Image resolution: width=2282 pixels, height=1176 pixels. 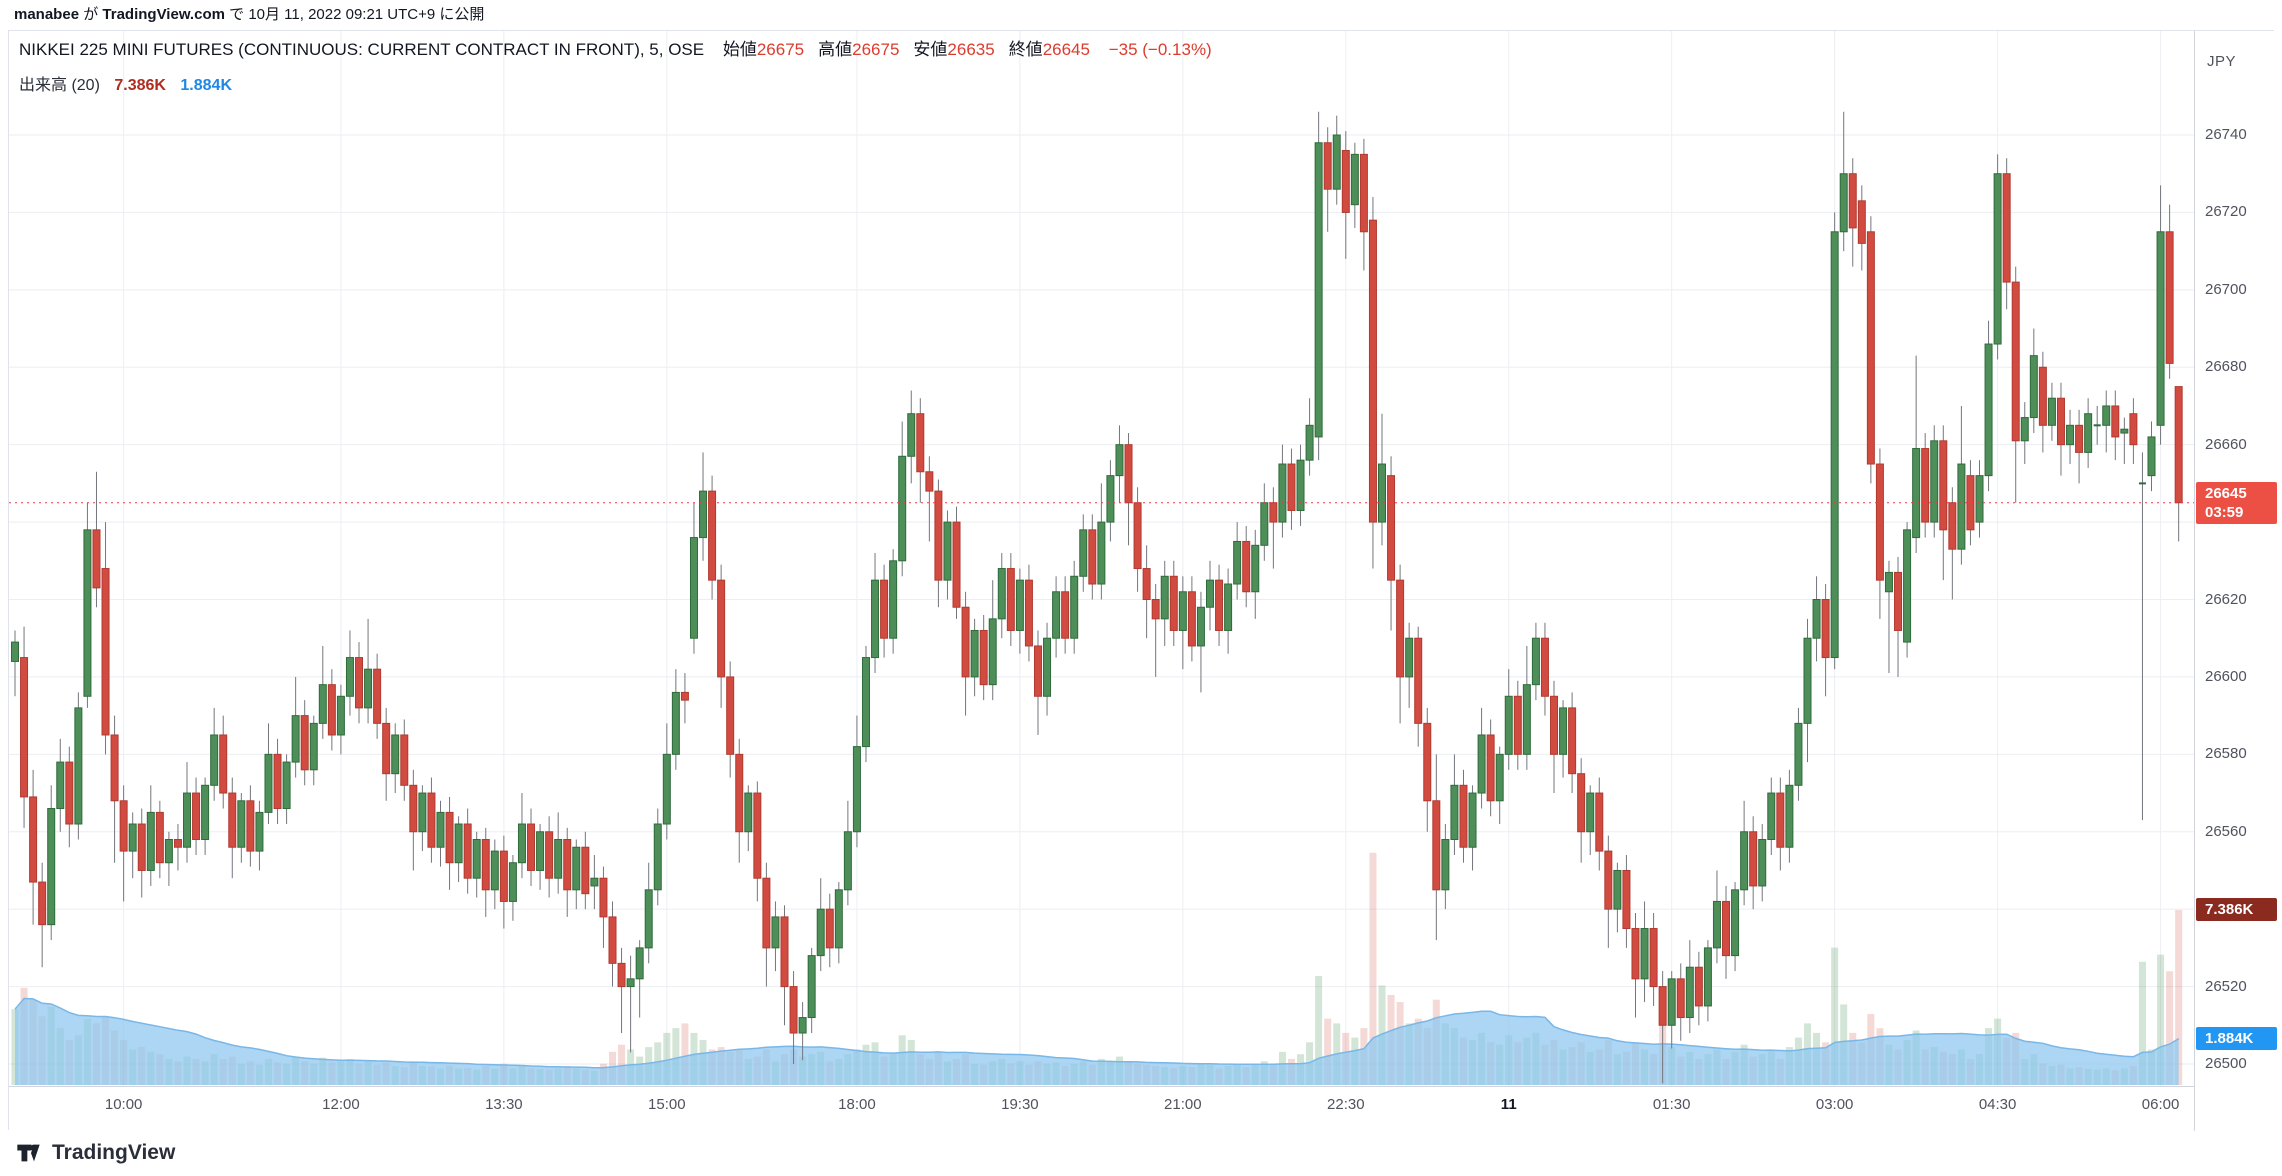 I want to click on tradingview-logo-text: TradingView, so click(x=114, y=1152).